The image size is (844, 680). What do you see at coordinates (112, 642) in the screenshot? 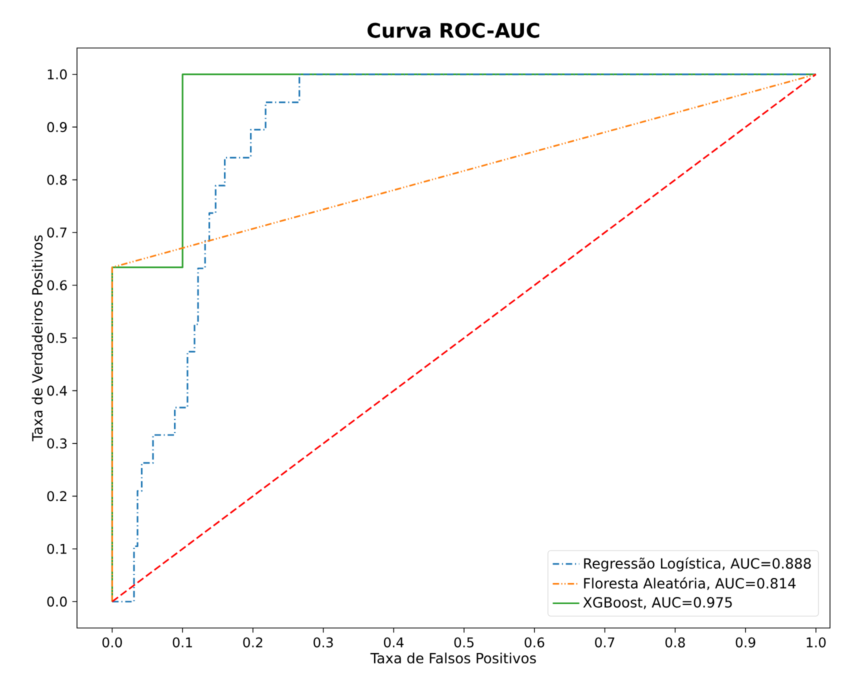
I see `x-tick-label: 0.0` at bounding box center [112, 642].